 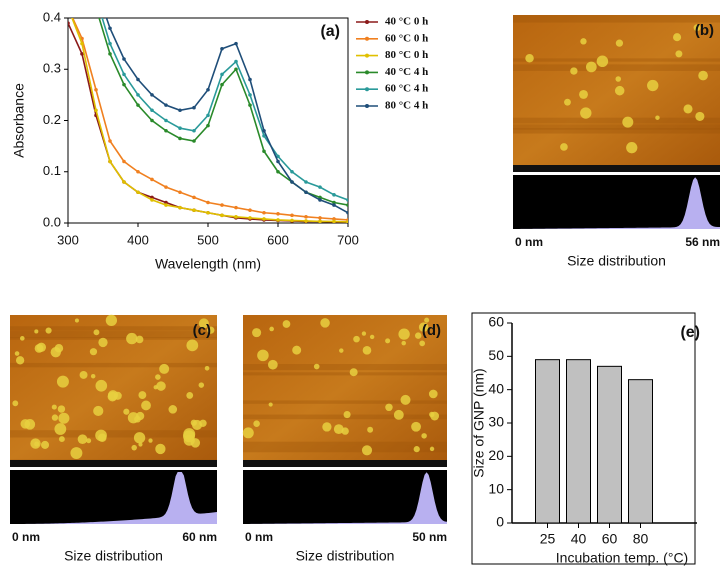 What do you see at coordinates (616, 203) in the screenshot?
I see `histogram-shape` at bounding box center [616, 203].